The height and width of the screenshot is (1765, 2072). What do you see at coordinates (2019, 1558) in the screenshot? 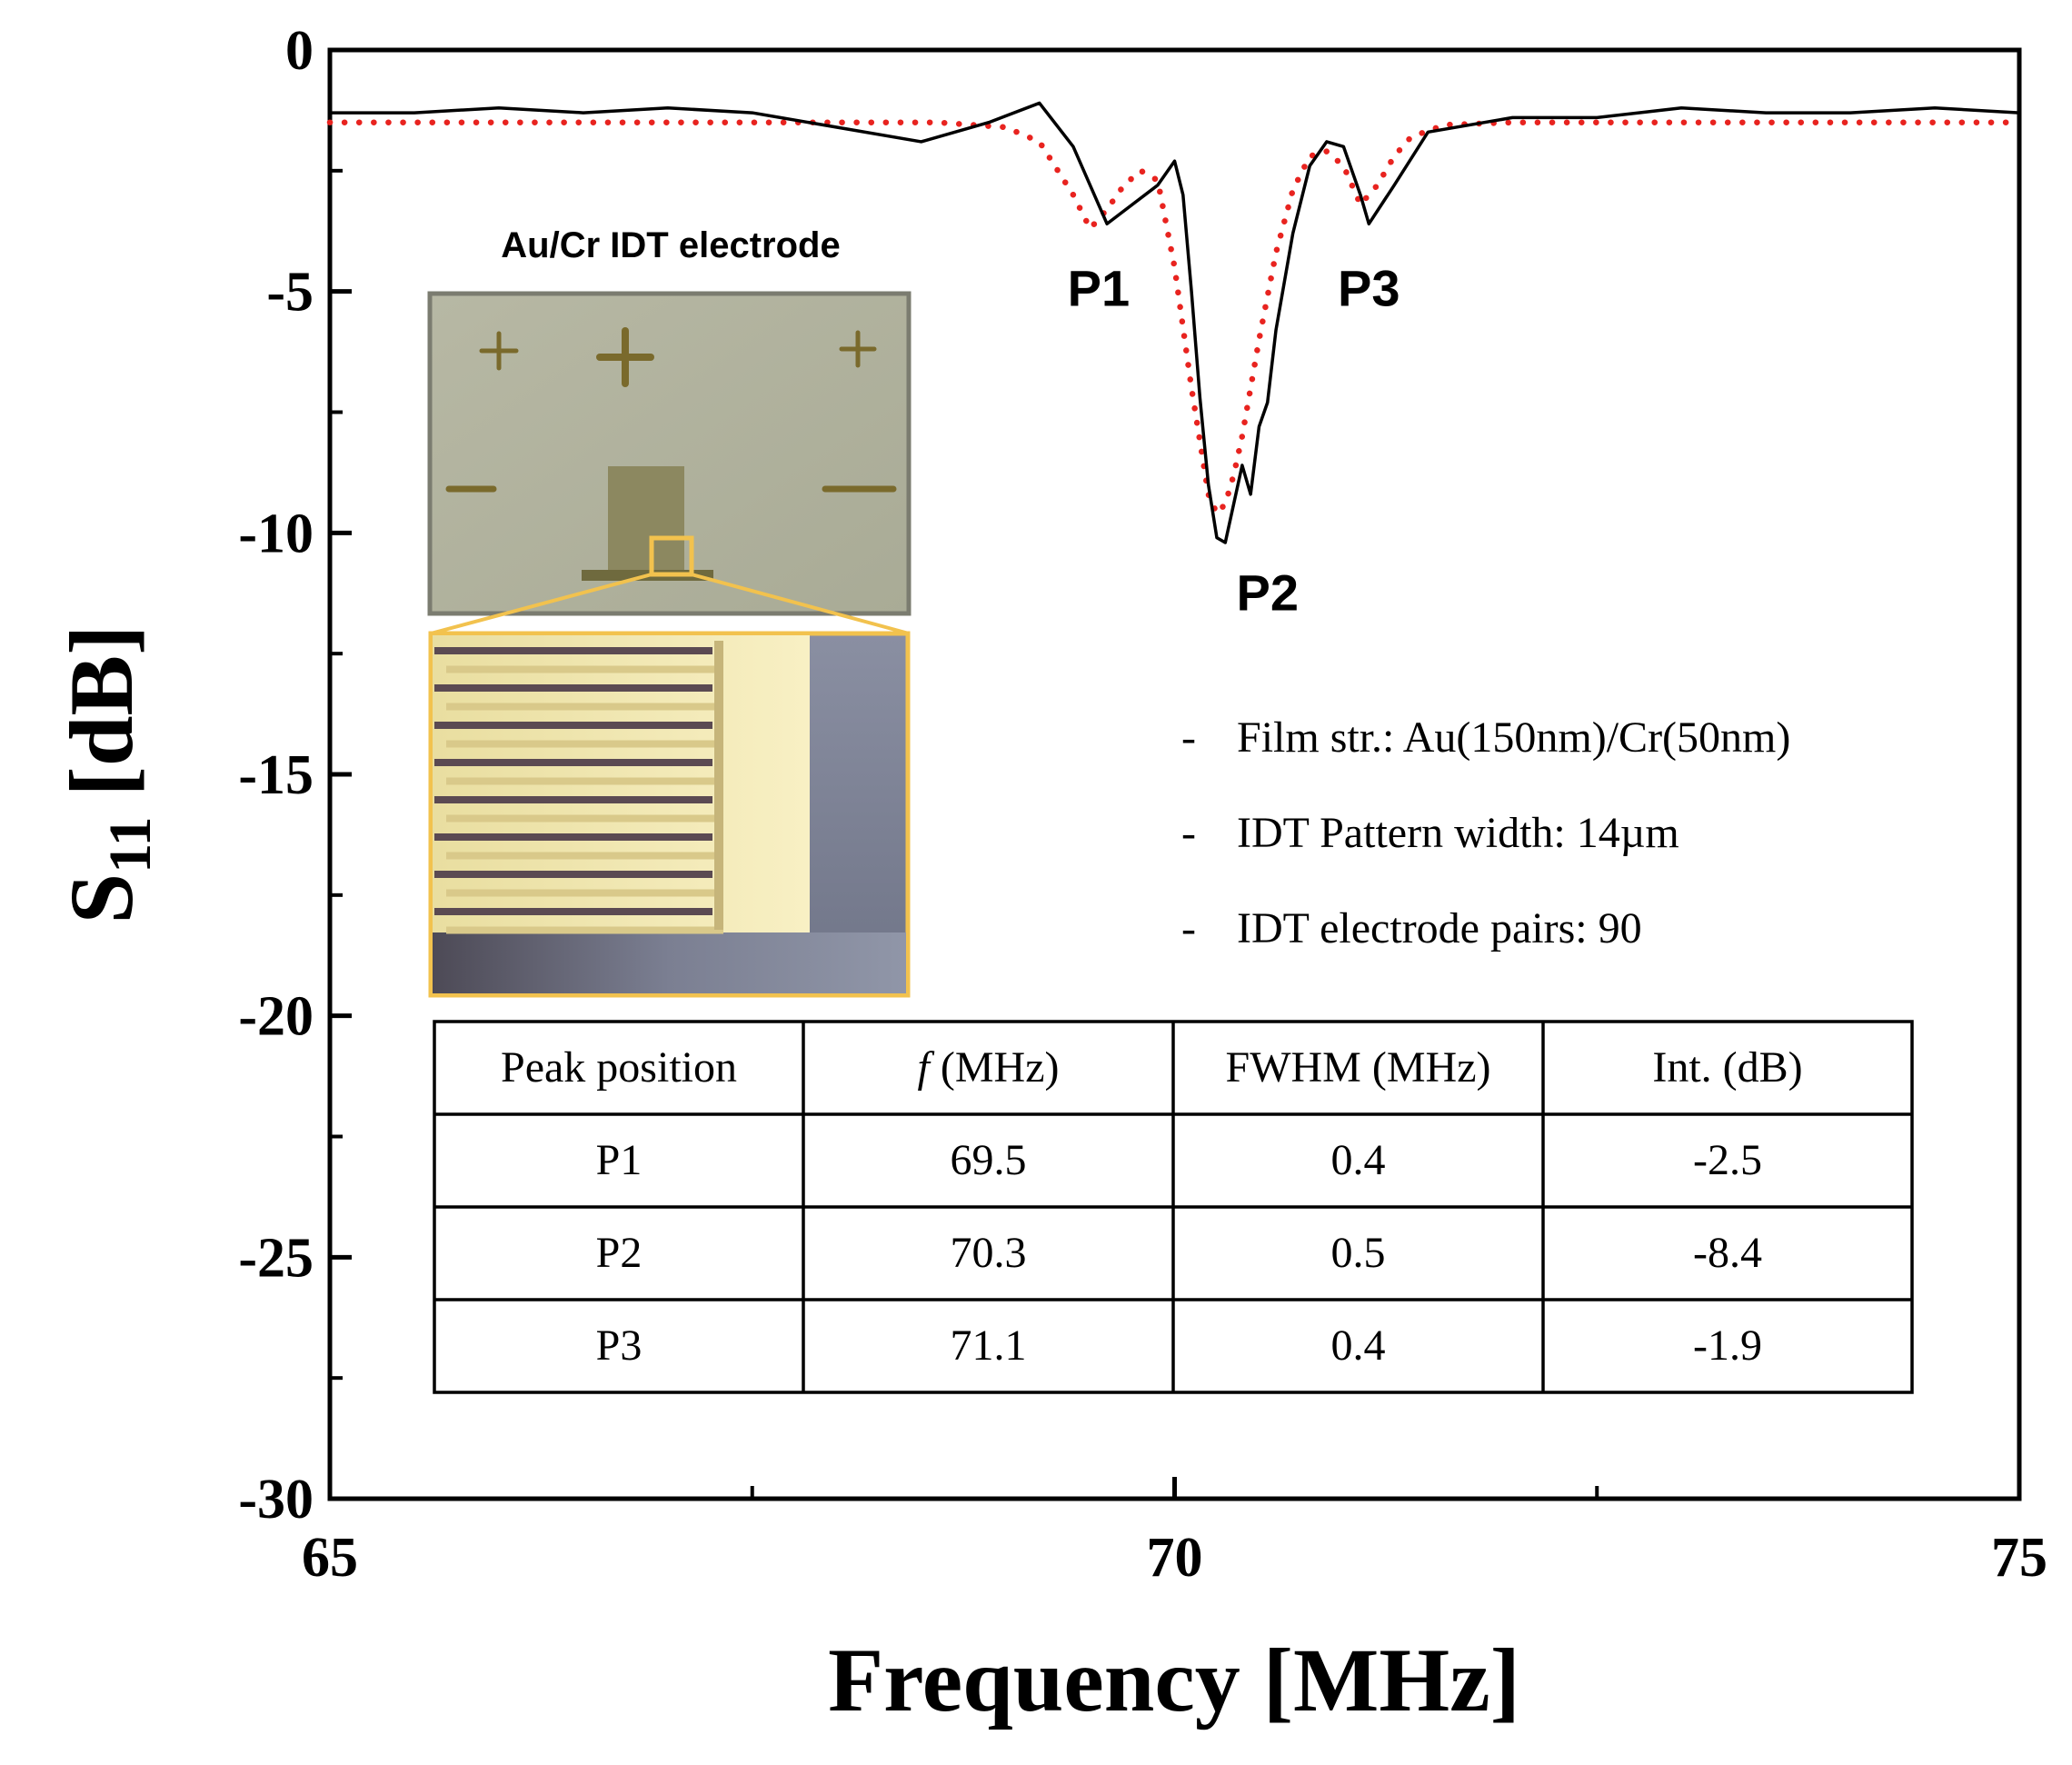
I see `x-tick-label: 75` at bounding box center [2019, 1558].